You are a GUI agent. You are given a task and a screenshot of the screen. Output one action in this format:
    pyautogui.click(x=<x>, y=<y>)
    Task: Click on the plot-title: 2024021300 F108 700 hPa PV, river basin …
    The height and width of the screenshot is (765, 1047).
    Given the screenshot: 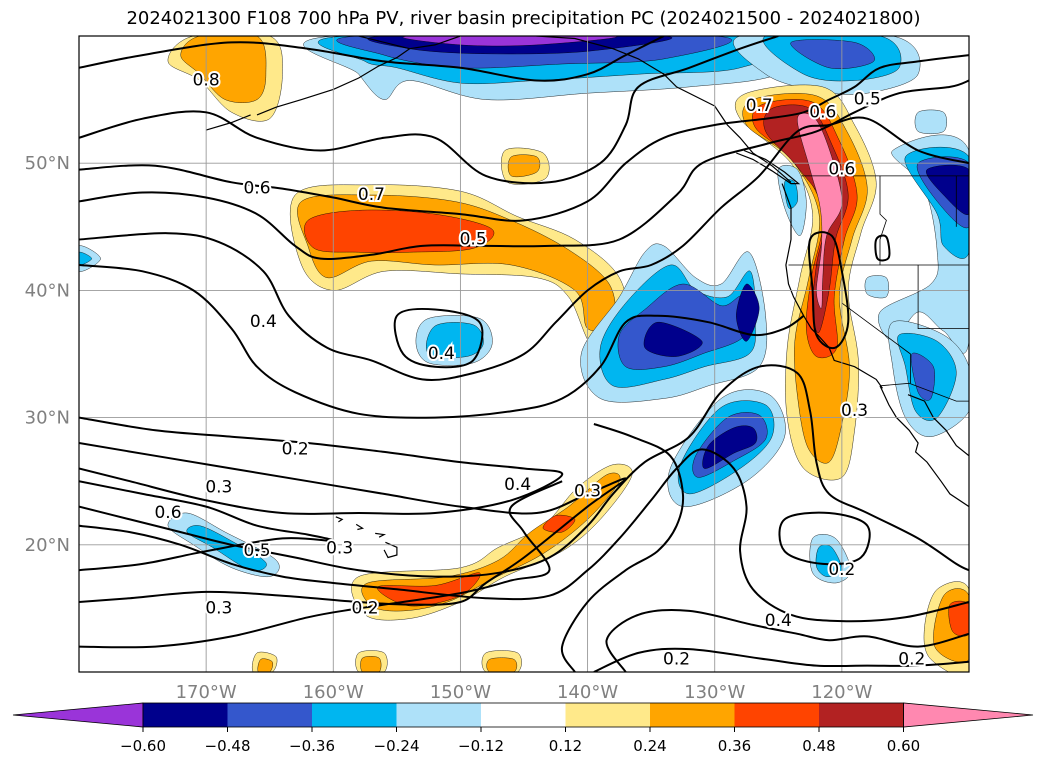 What is the action you would take?
    pyautogui.click(x=523, y=18)
    